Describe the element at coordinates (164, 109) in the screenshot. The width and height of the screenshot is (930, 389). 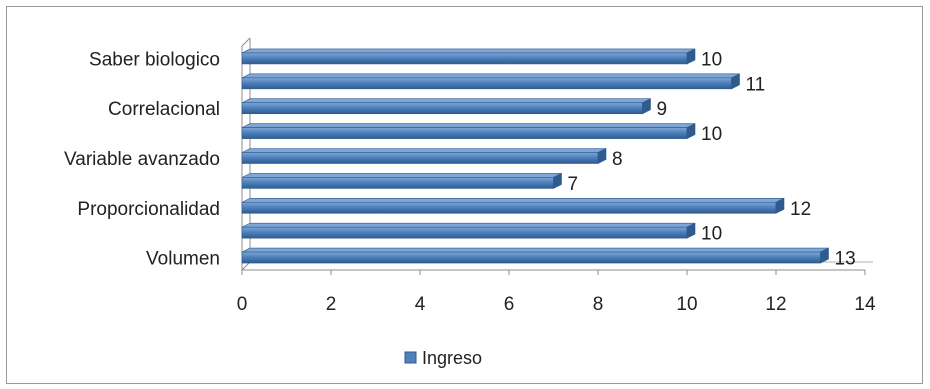
I see `category-label: Correlacional` at that location.